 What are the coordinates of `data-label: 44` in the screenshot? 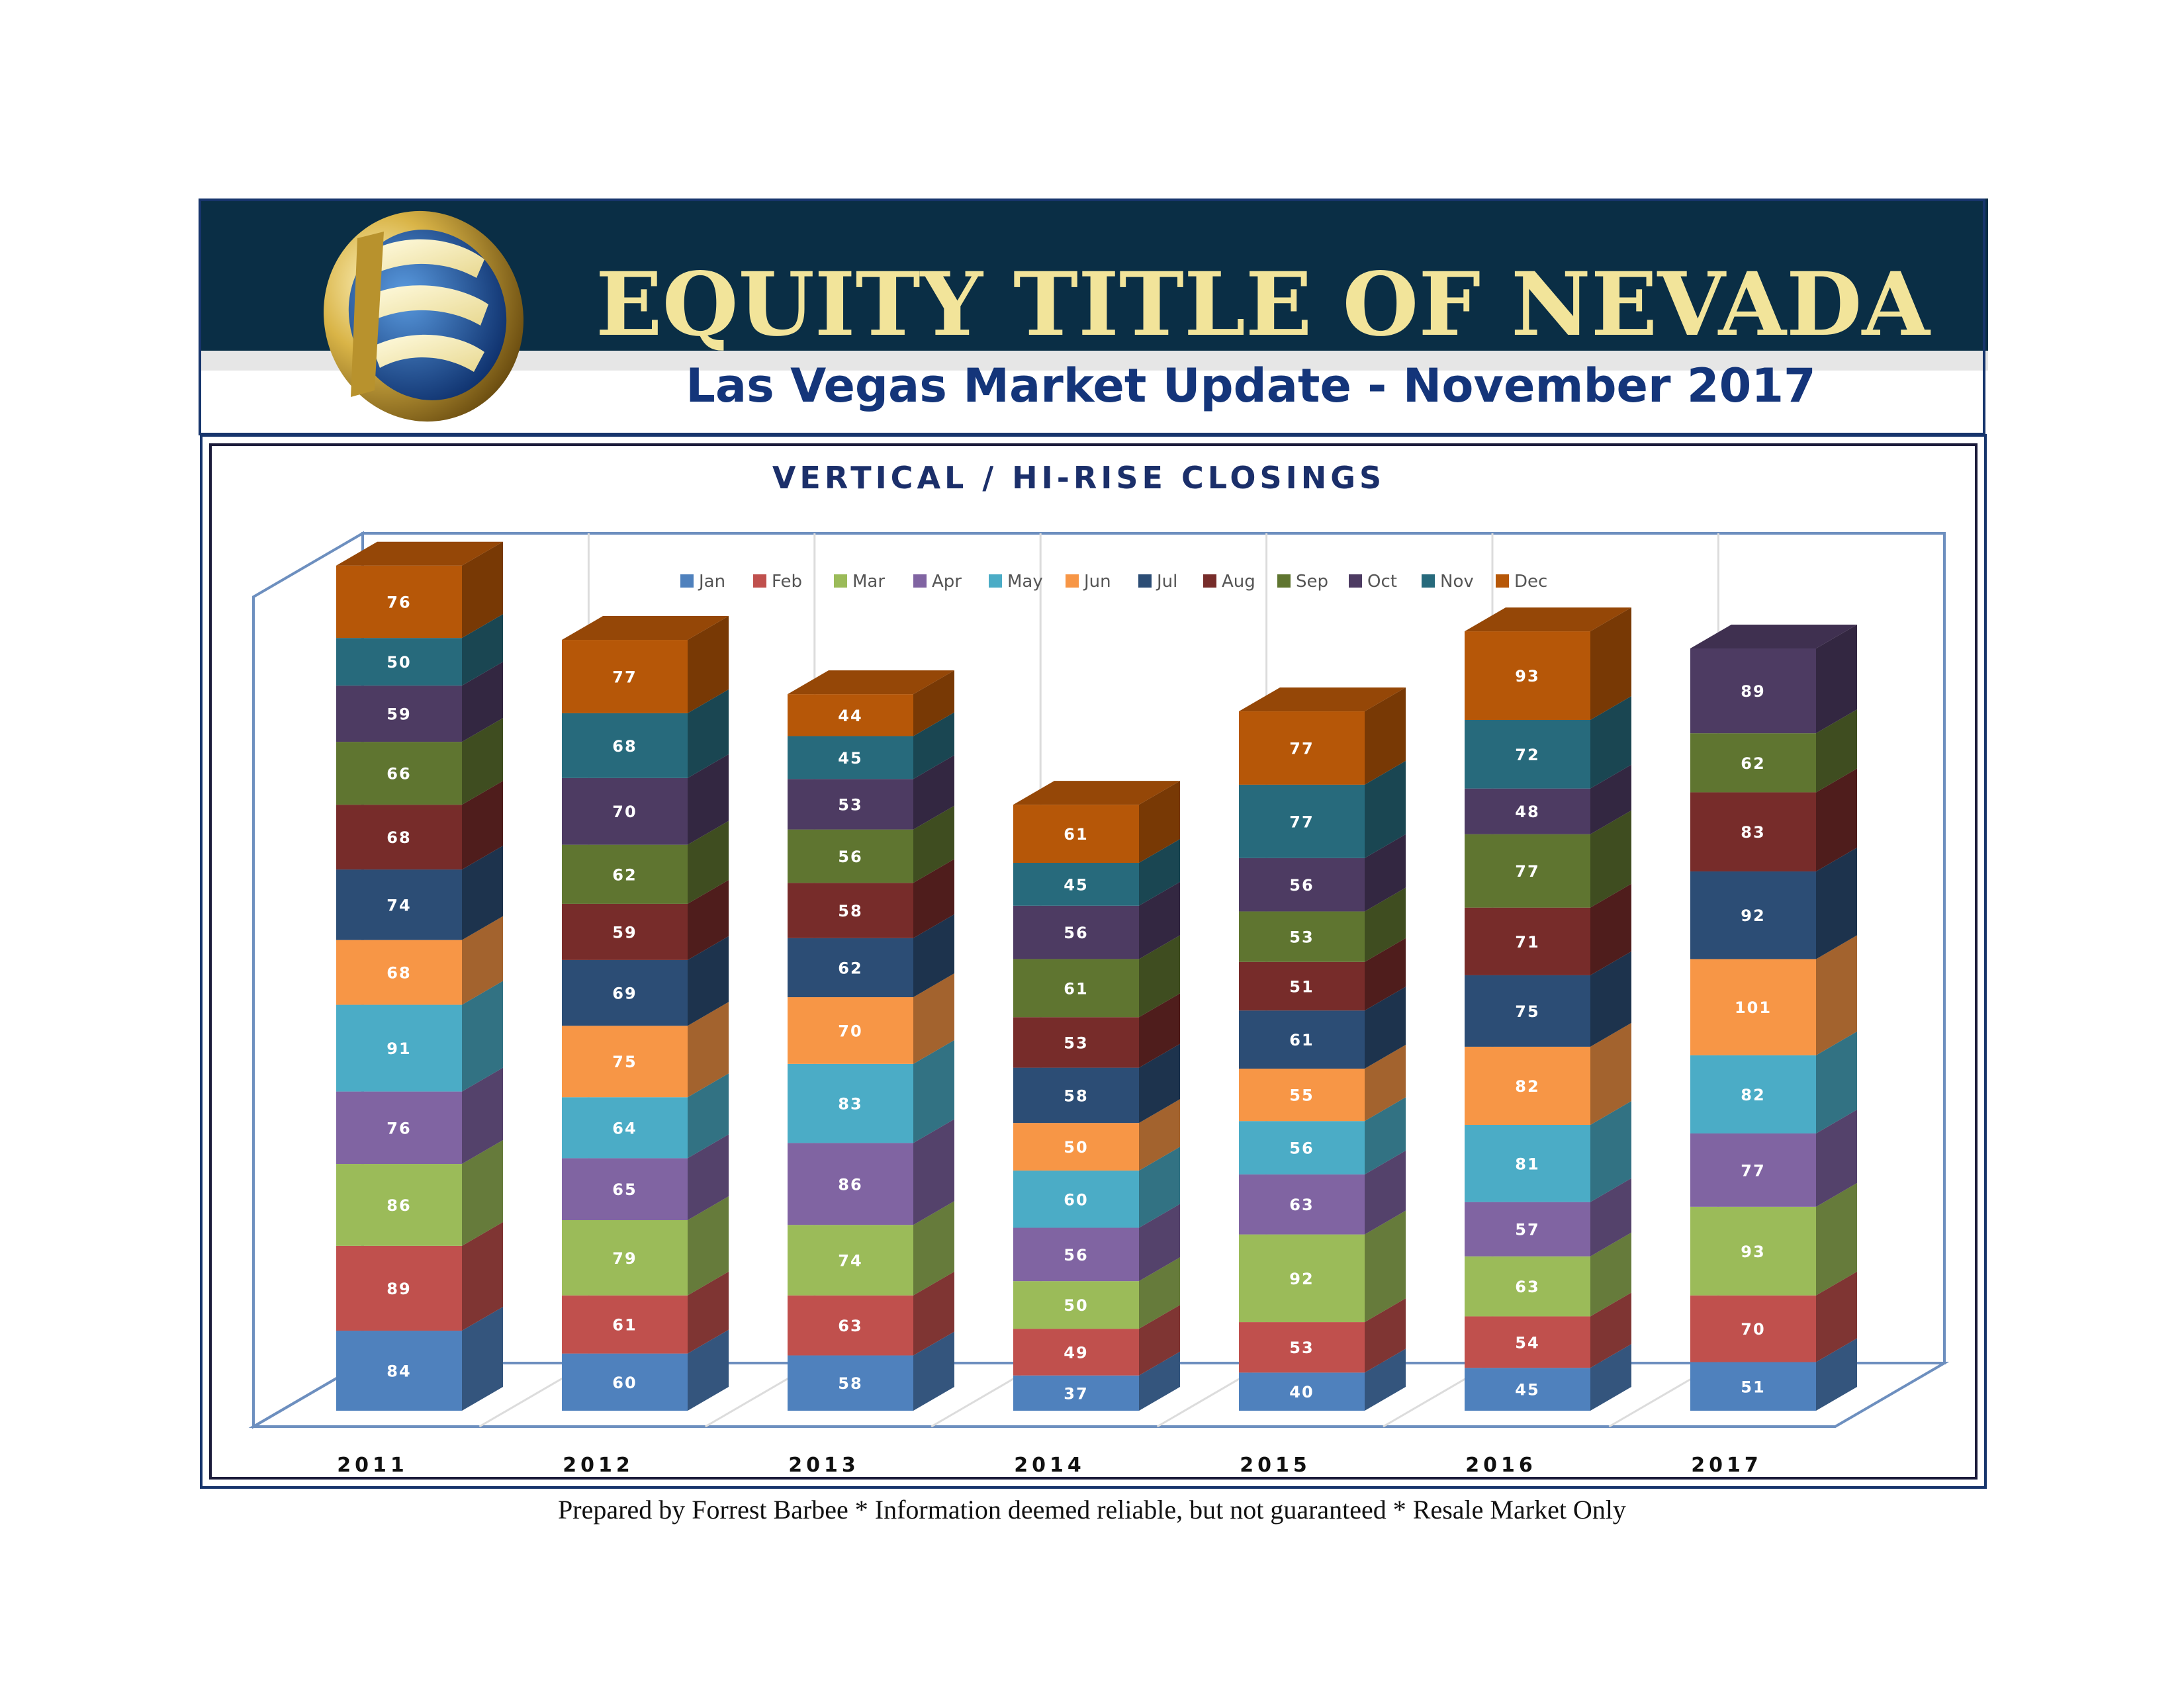 It's located at (850, 716).